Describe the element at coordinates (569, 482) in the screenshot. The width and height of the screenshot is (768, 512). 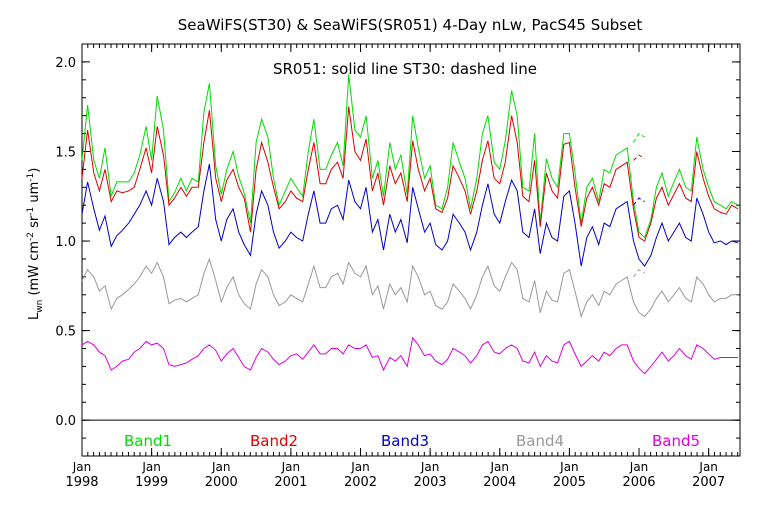
I see `x-tick-year: 2005` at that location.